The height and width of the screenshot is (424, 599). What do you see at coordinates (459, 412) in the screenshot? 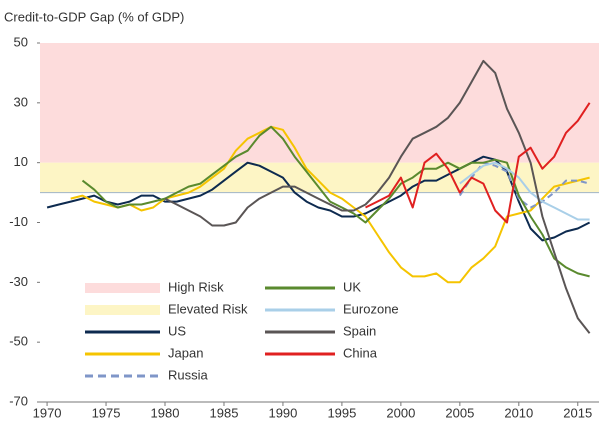
I see `x-tick-label: 2005` at bounding box center [459, 412].